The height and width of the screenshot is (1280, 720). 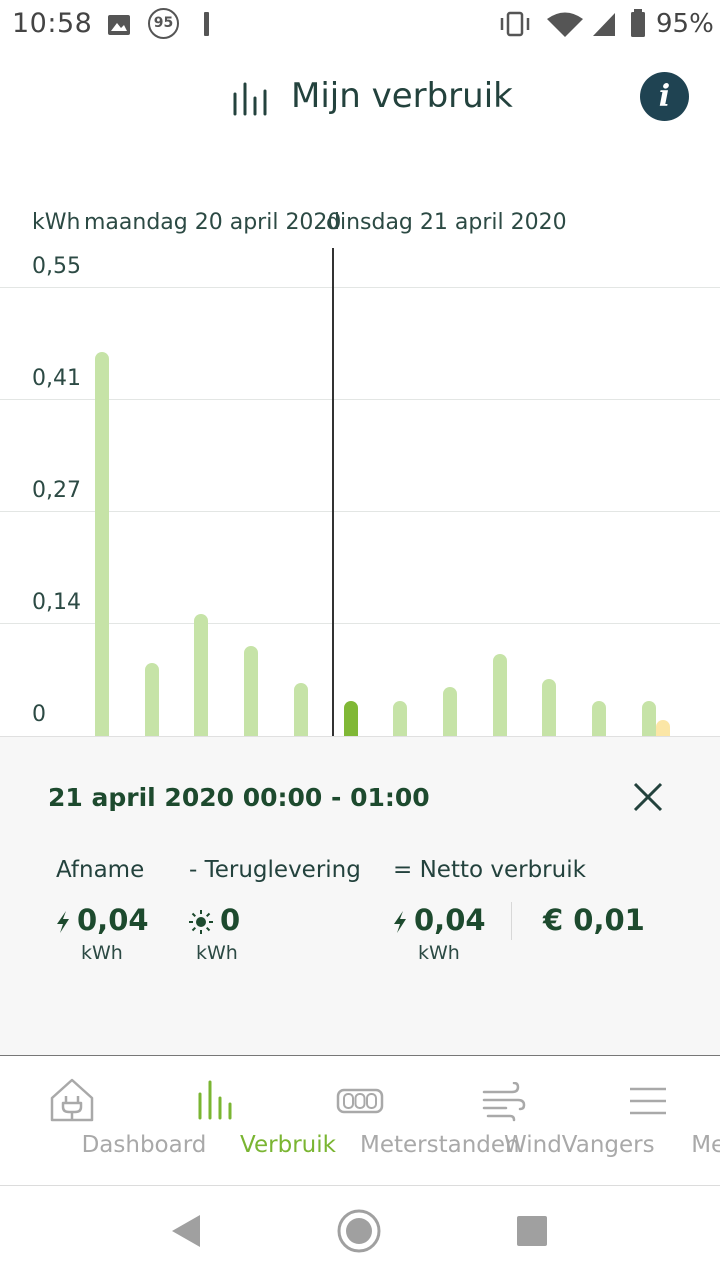 I want to click on y-tick-label: 0,14, so click(x=56, y=602).